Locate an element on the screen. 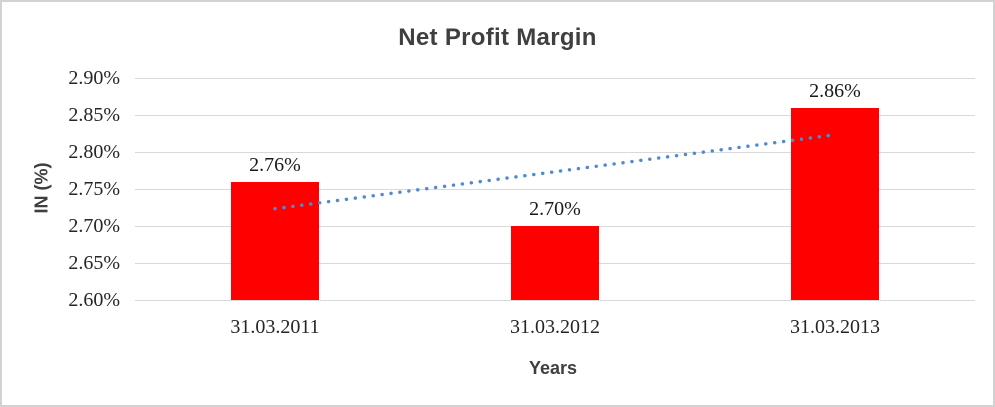 Image resolution: width=995 pixels, height=407 pixels. bar-data-label: 2.86% is located at coordinates (835, 90).